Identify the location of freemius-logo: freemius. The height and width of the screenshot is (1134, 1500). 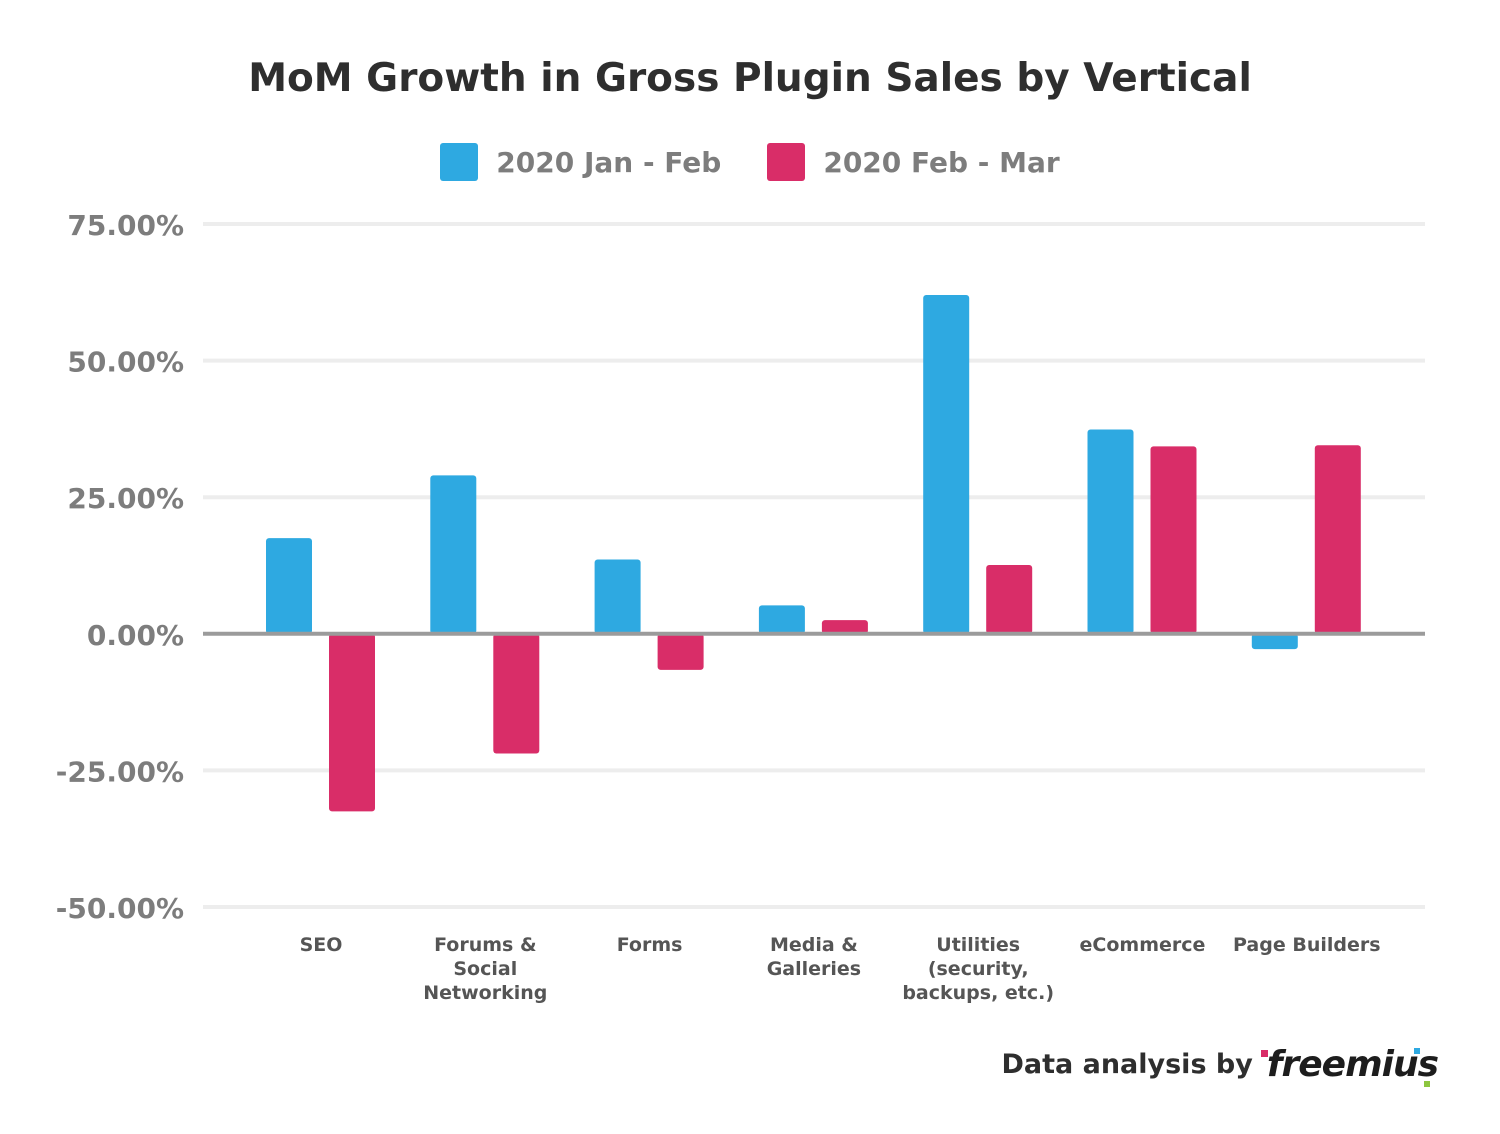
(1349, 1065).